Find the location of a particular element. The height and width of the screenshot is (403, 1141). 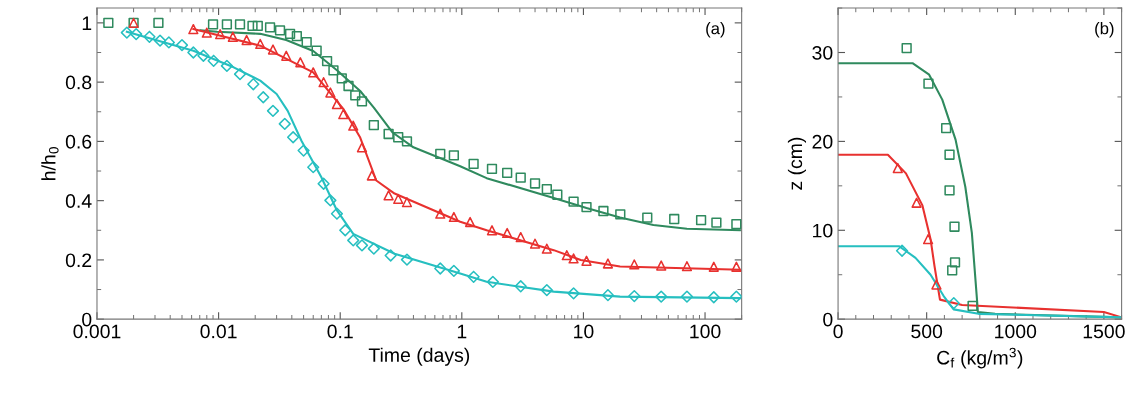

y-tick-label: 0 is located at coordinates (828, 319).